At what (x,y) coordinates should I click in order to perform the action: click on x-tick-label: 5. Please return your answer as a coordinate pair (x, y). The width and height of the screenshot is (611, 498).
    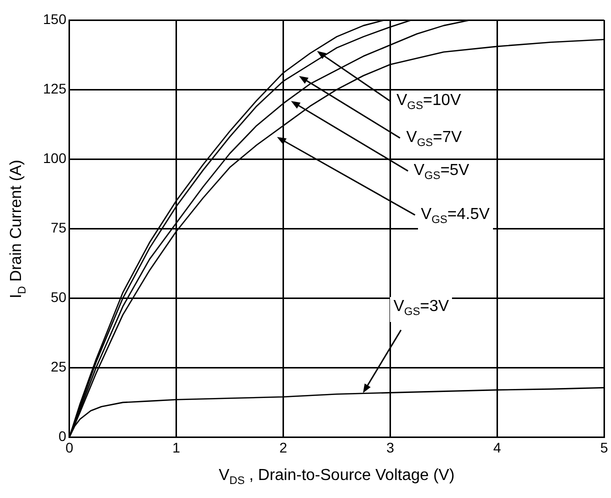
    Looking at the image, I should click on (604, 447).